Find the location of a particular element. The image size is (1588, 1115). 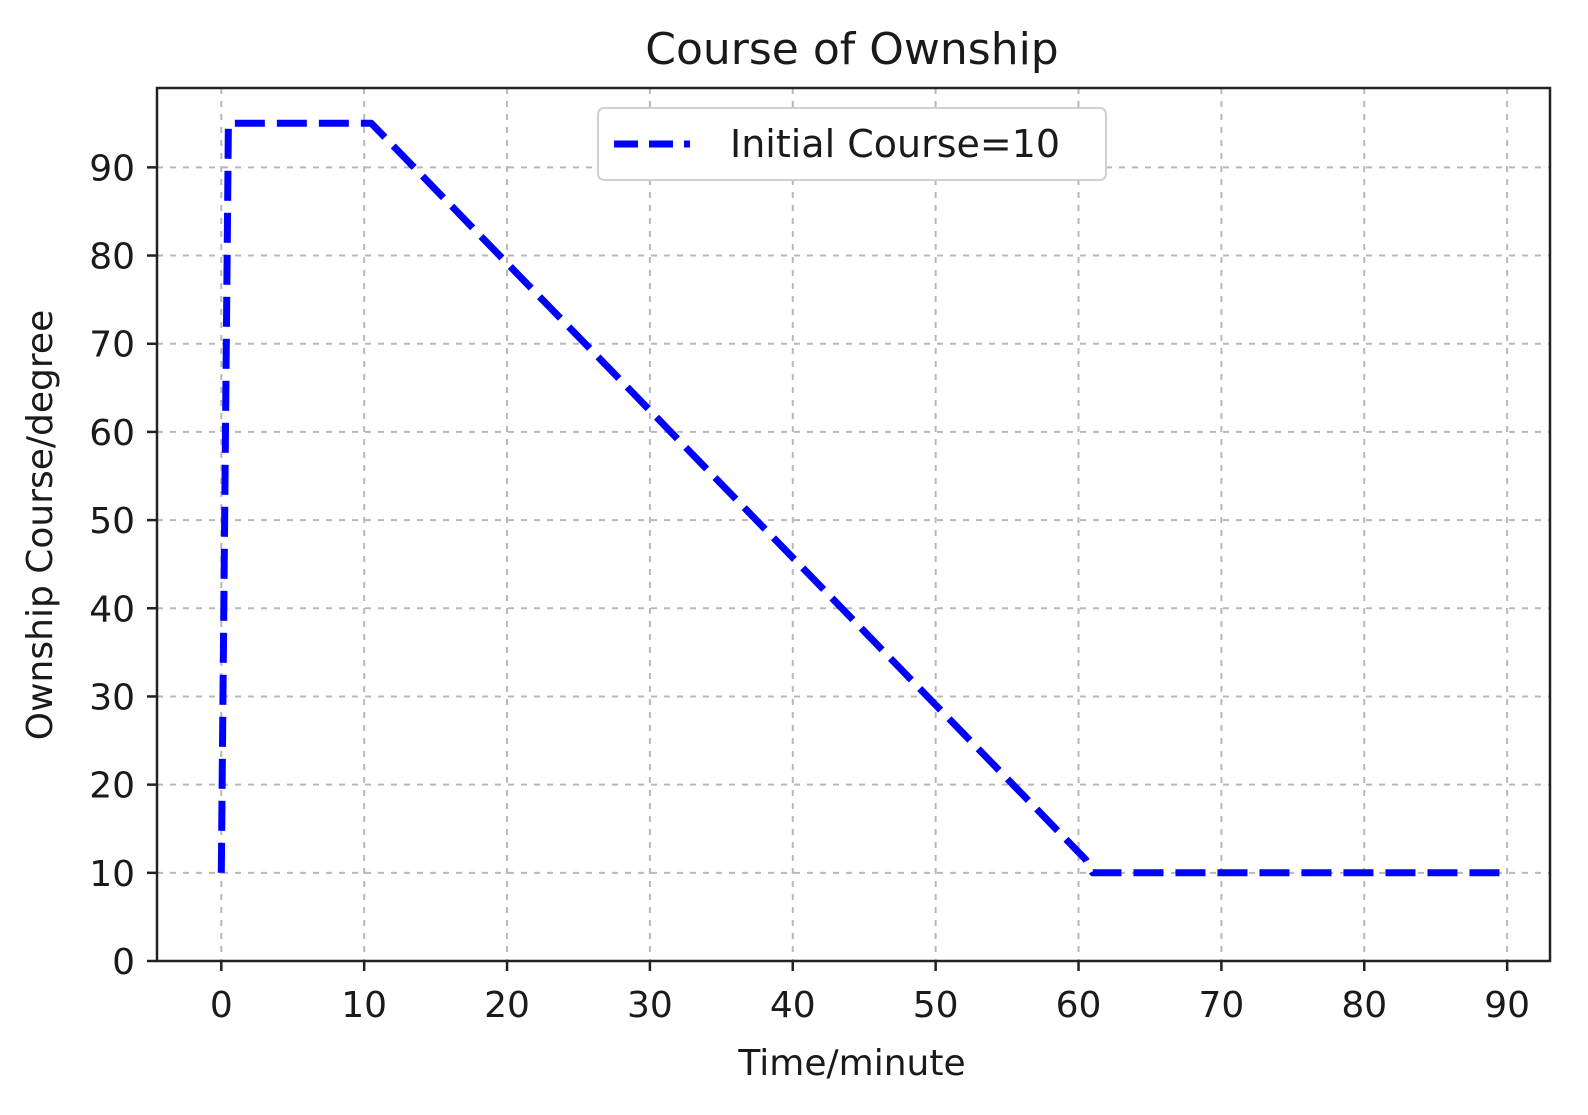

y-tick-label-80: 80 is located at coordinates (112, 257).